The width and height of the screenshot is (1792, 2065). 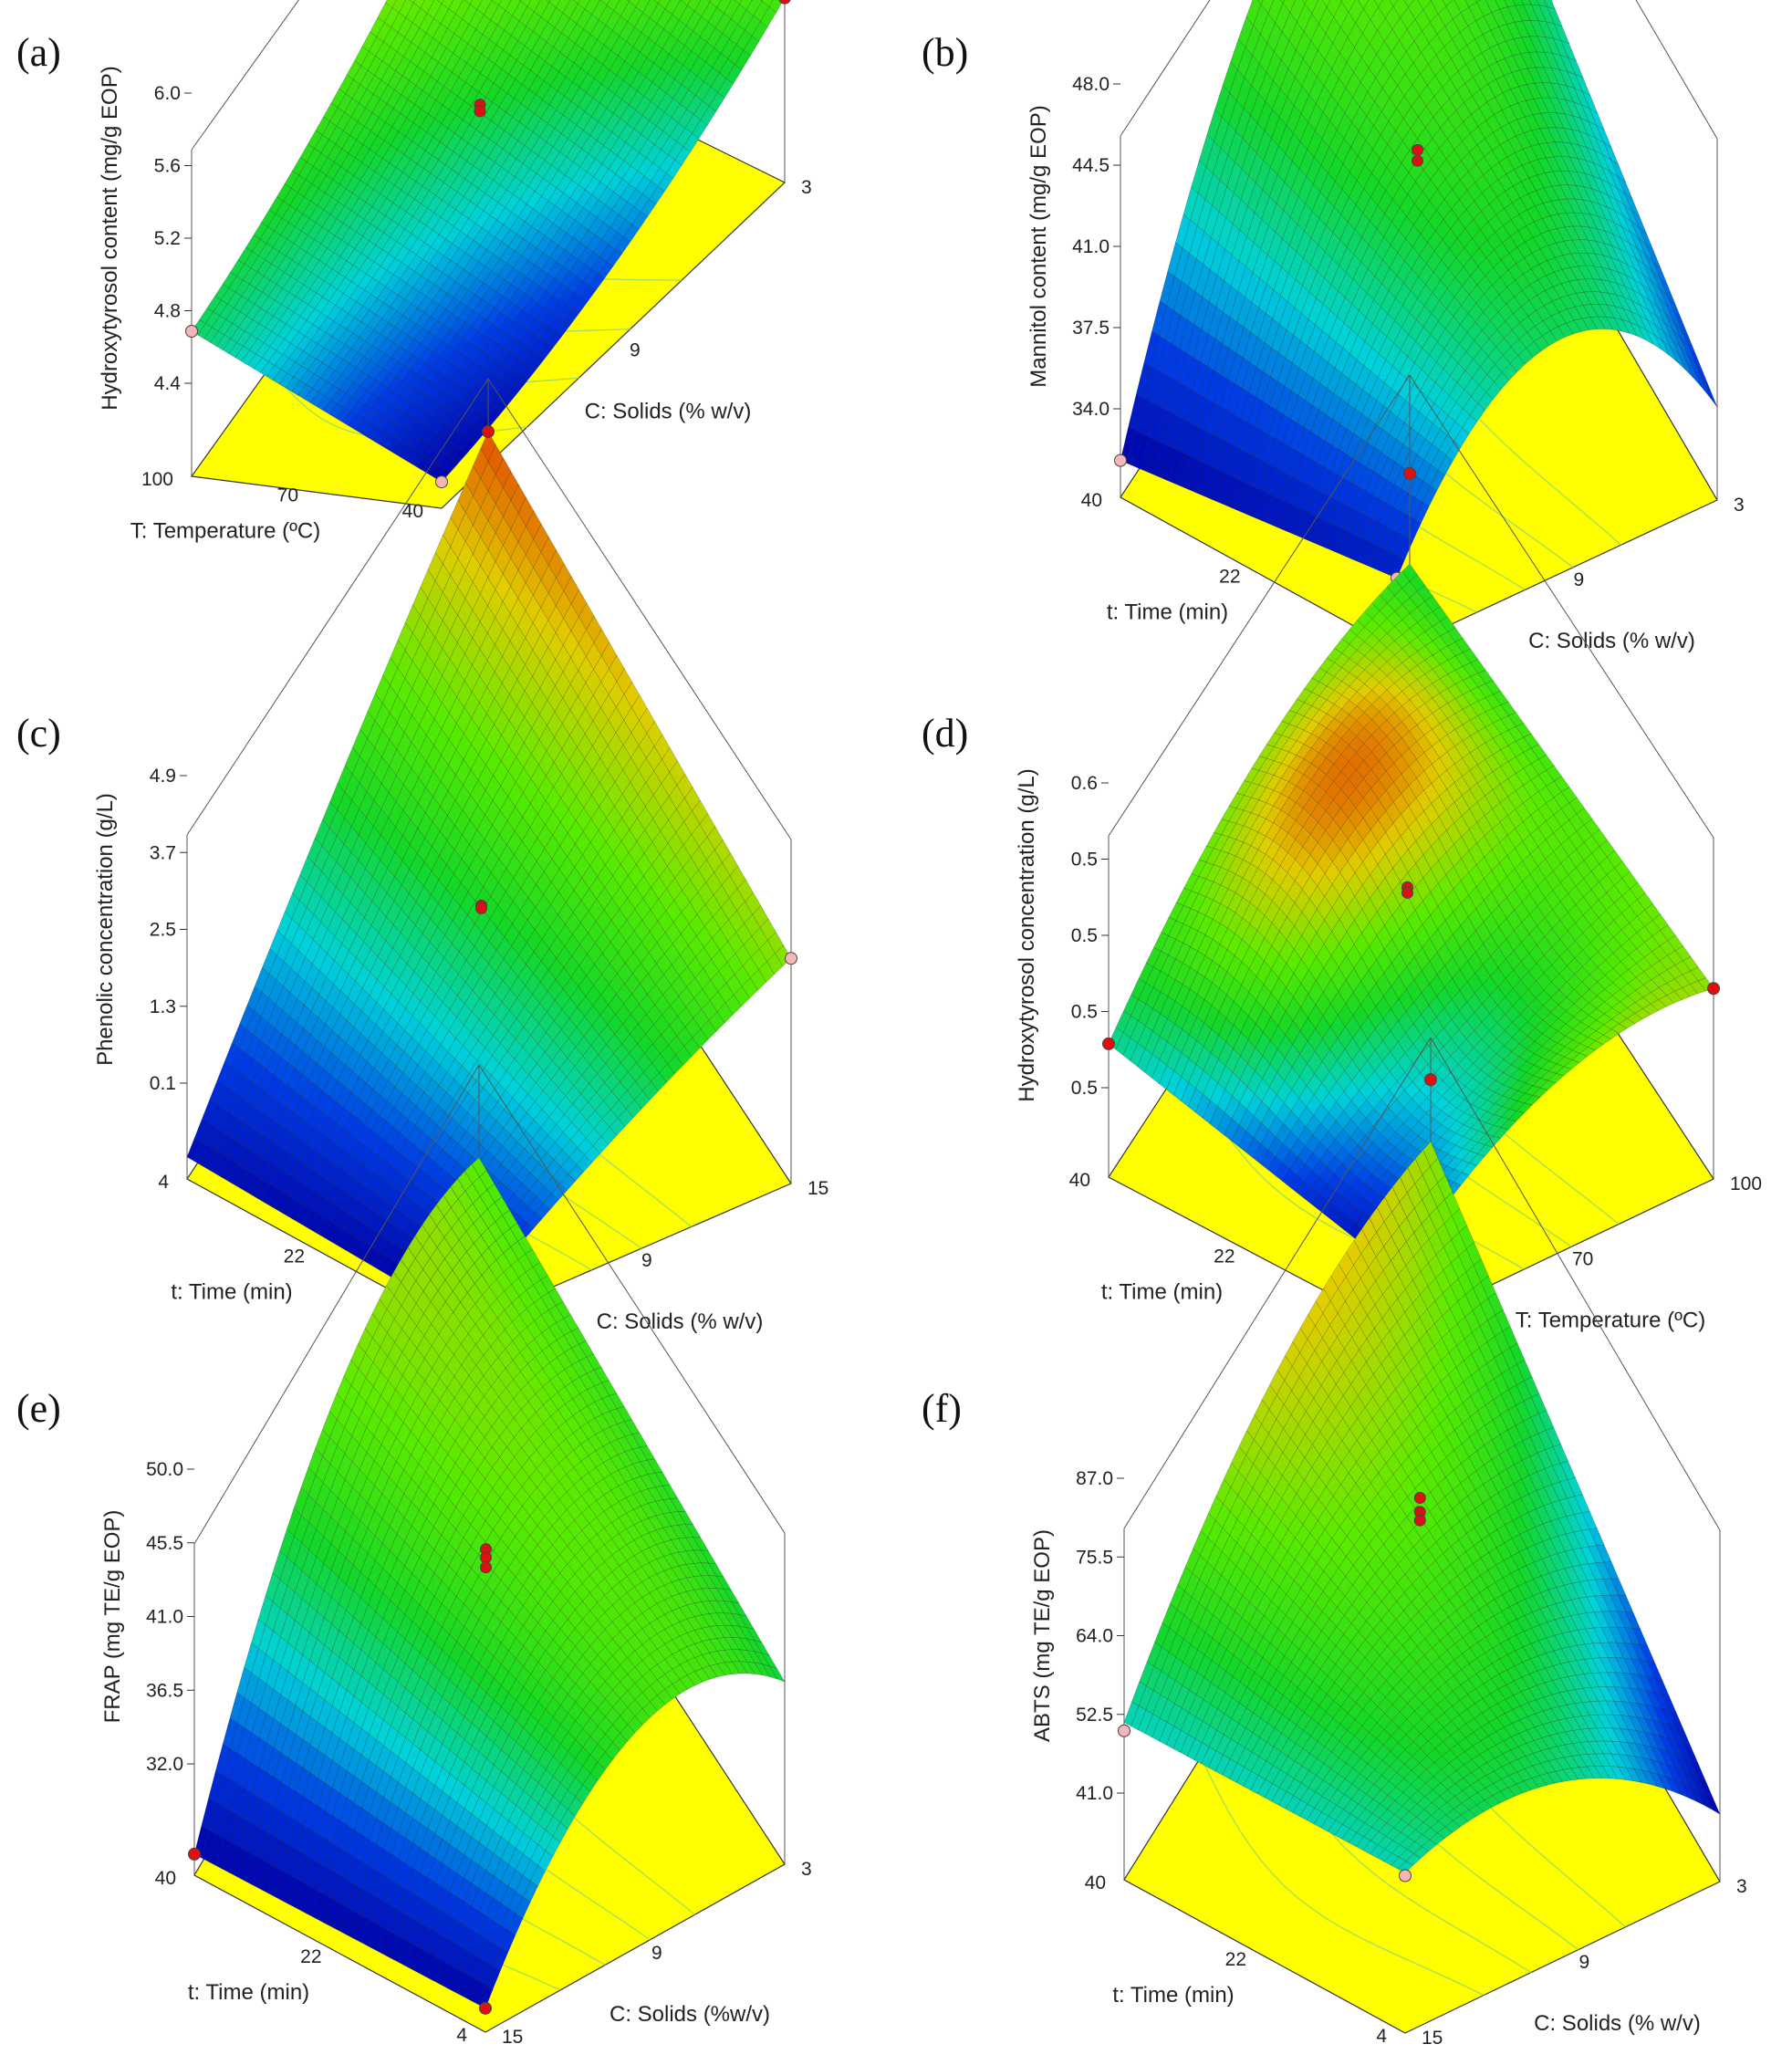 What do you see at coordinates (167, 166) in the screenshot?
I see `z-tick-label: 5.6` at bounding box center [167, 166].